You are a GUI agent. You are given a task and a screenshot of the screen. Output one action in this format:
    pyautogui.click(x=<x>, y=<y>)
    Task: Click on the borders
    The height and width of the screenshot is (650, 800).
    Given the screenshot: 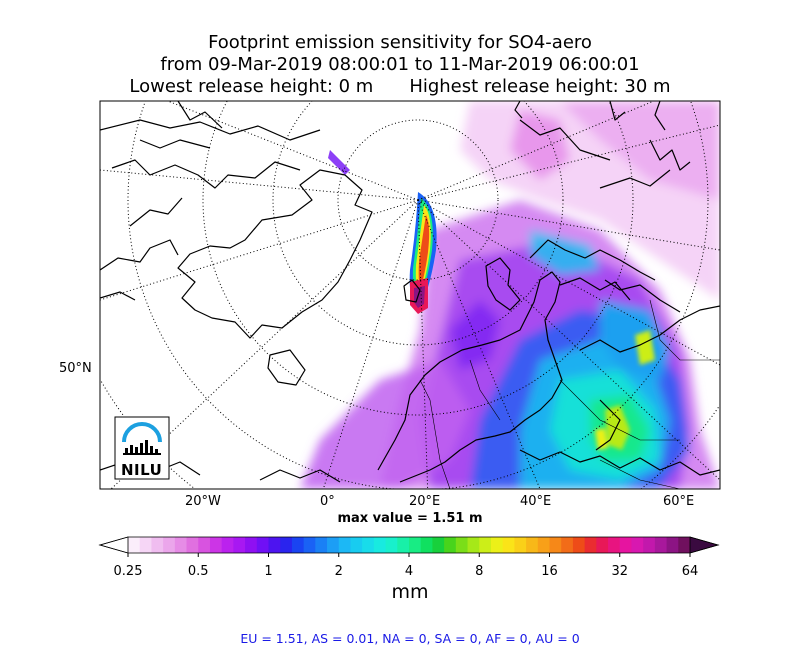 What is the action you would take?
    pyautogui.click(x=569, y=394)
    